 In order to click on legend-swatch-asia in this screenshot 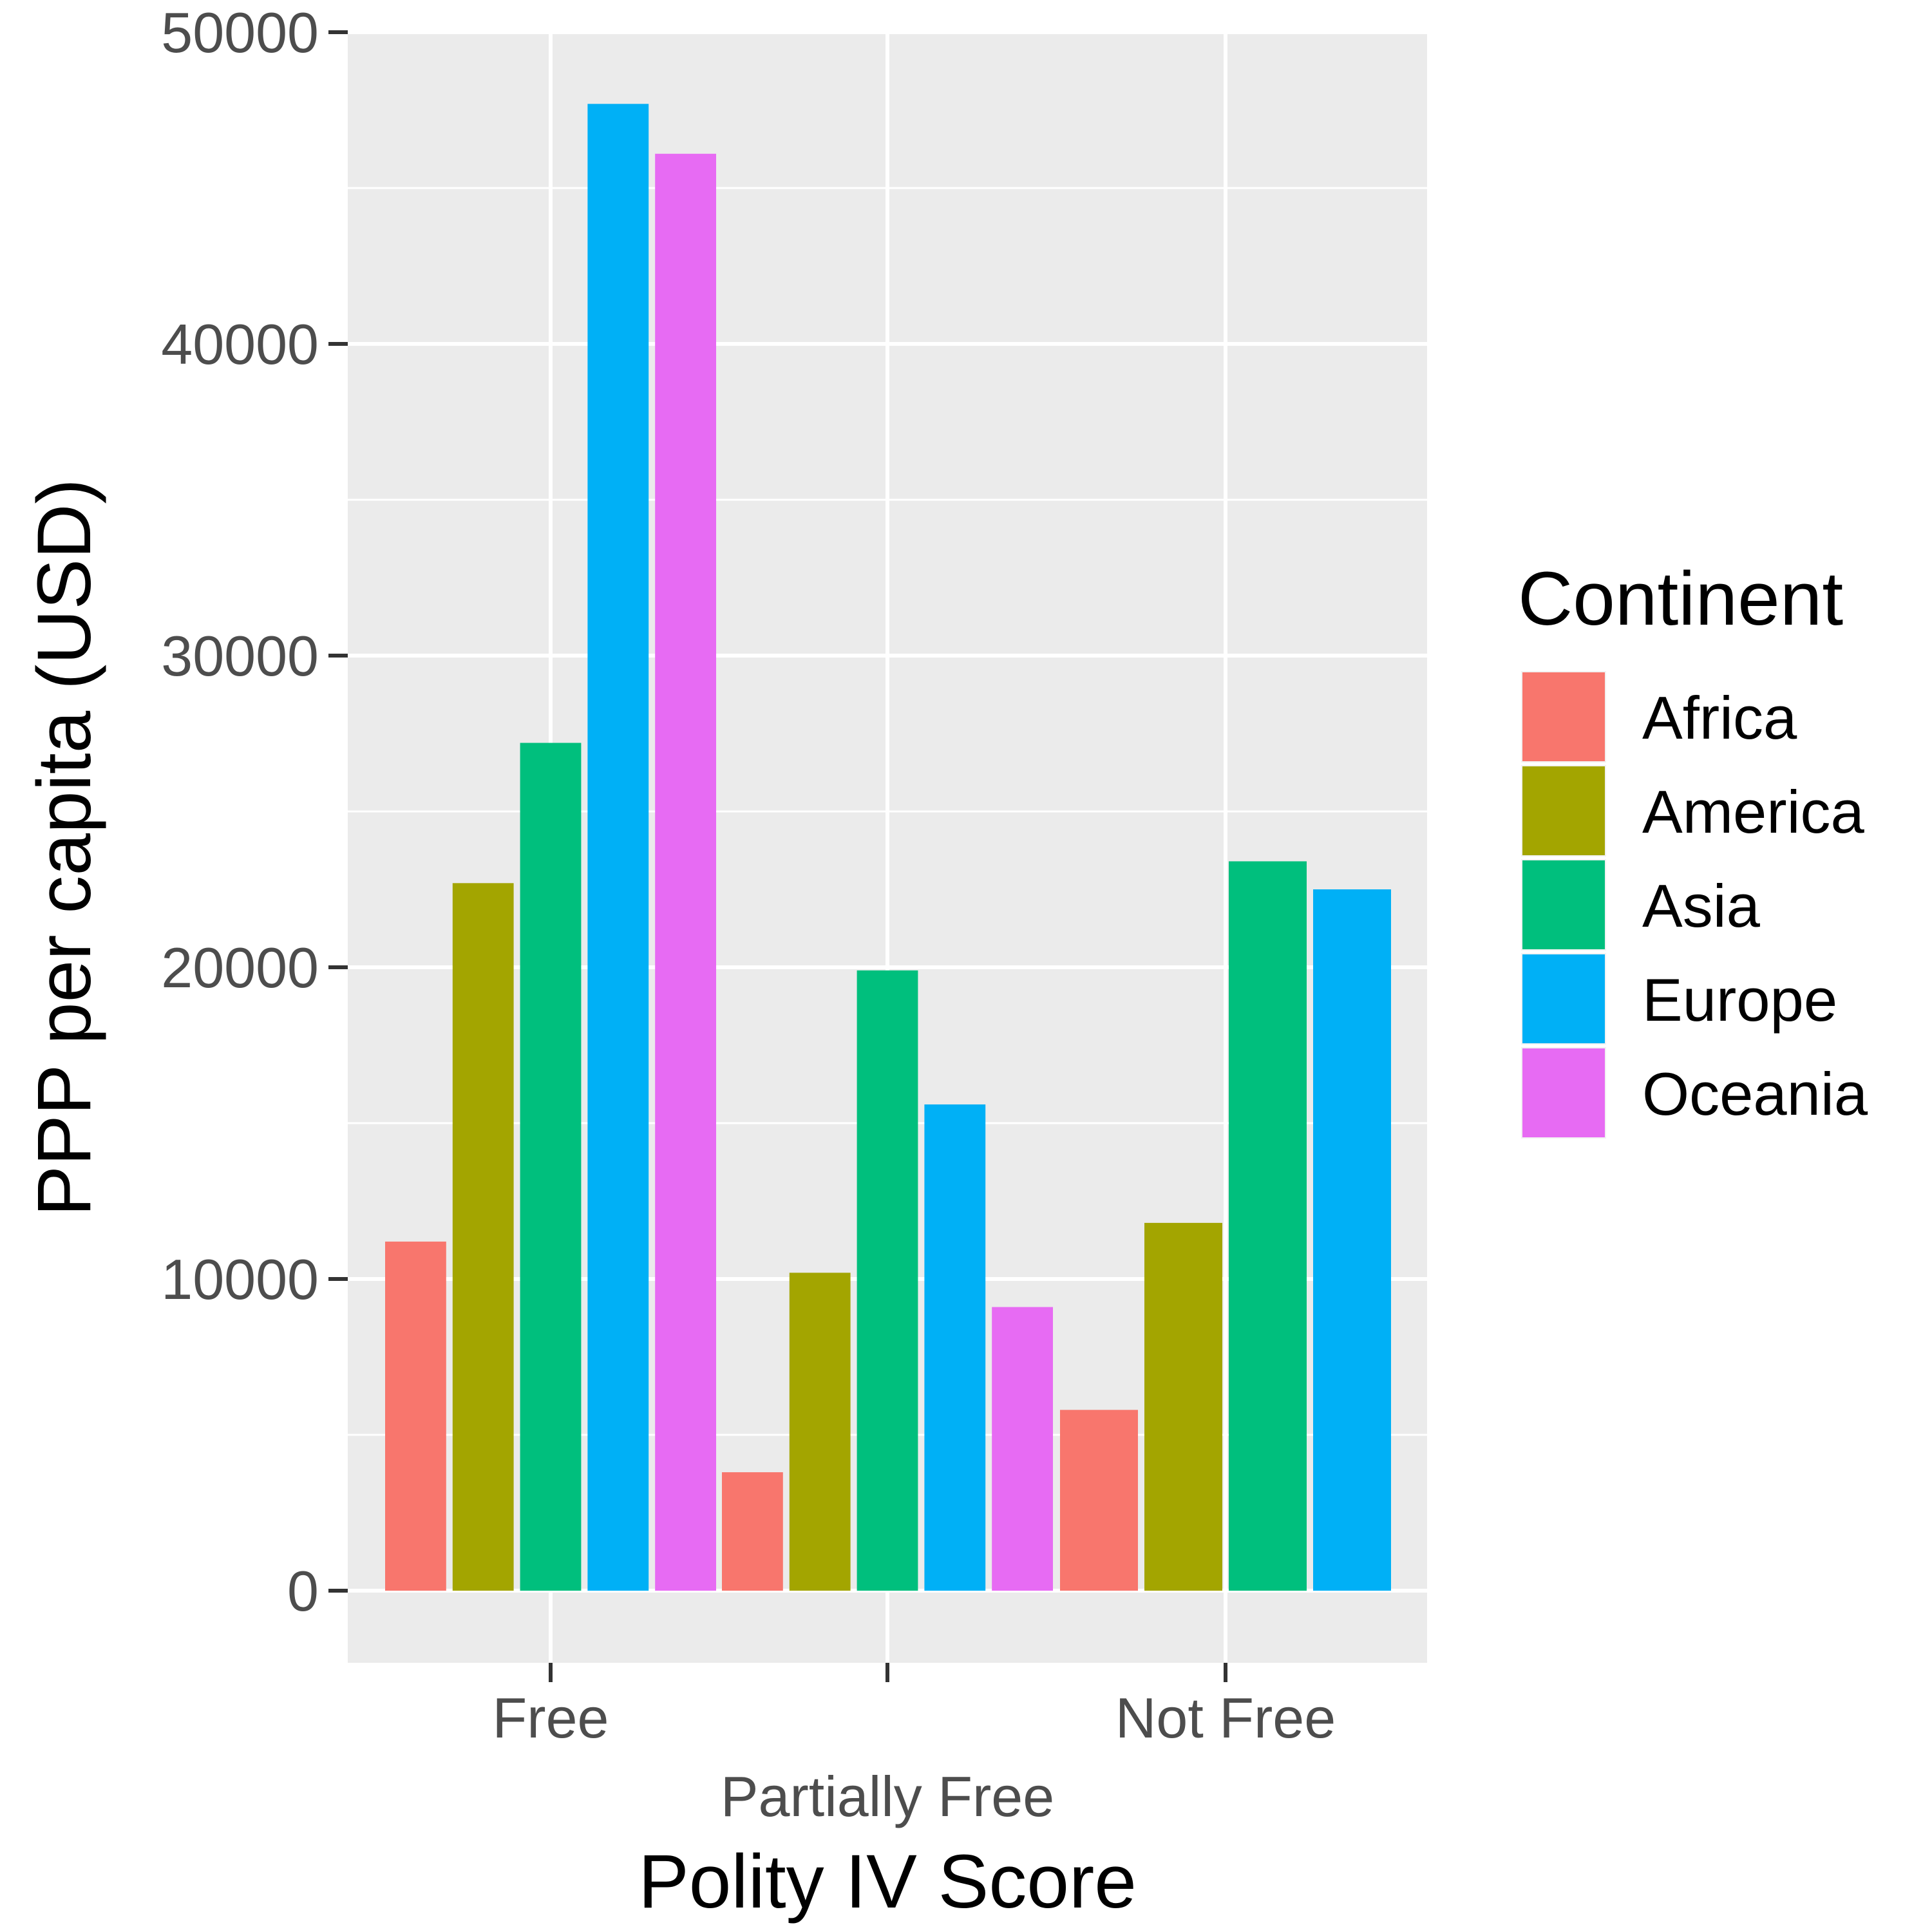, I will do `click(1564, 905)`.